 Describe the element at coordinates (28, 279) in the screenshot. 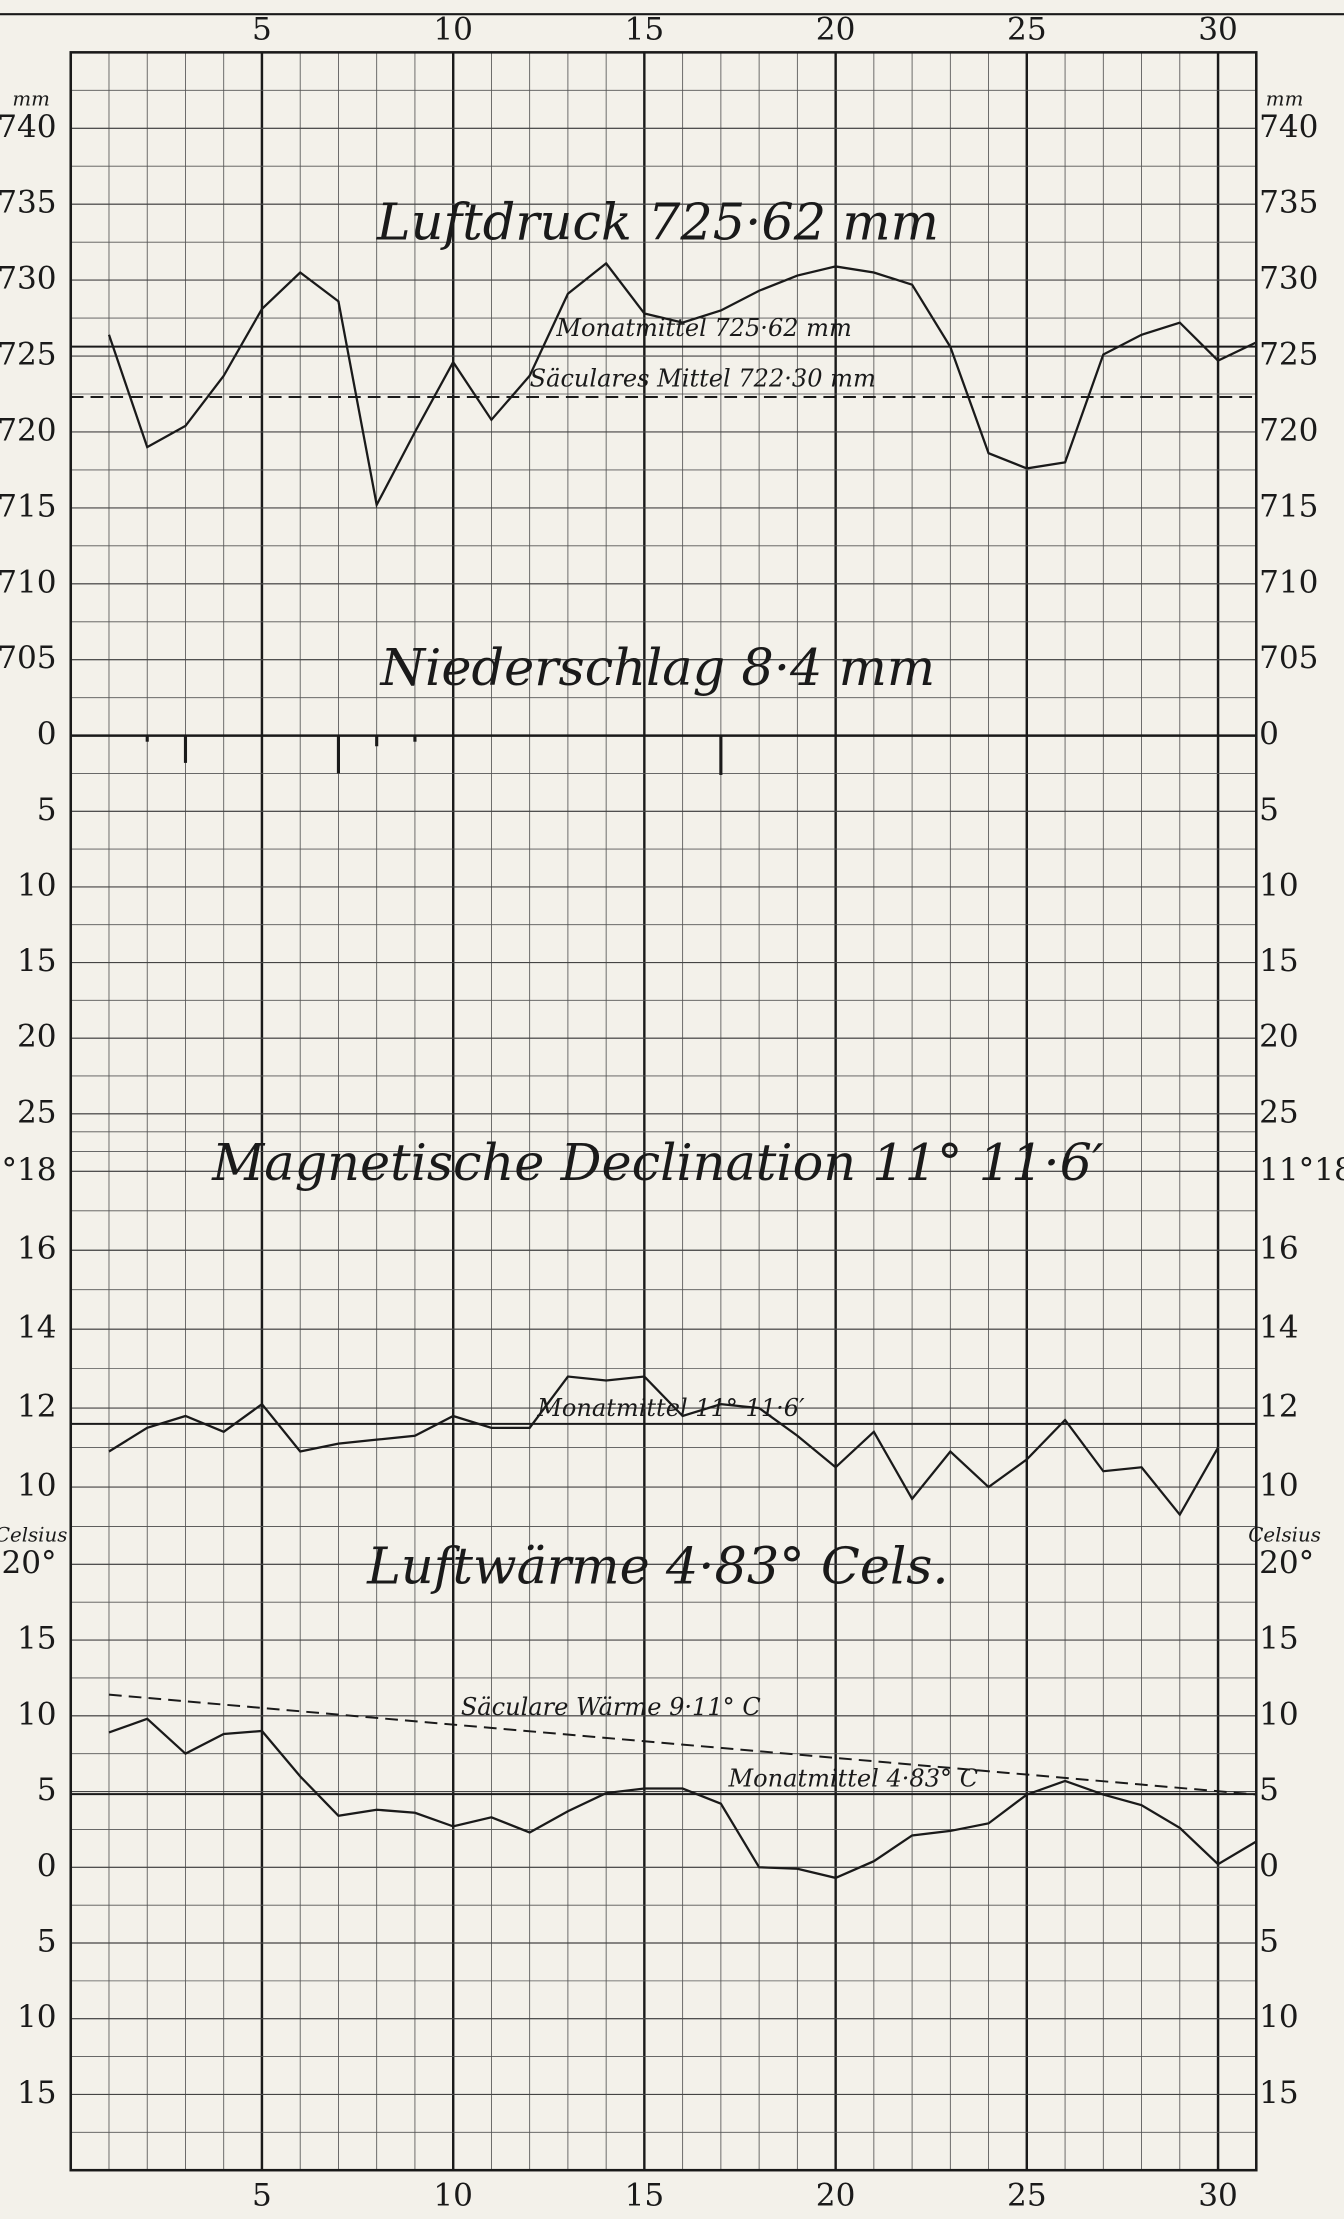

I see `y-tick-label-left: 730` at that location.